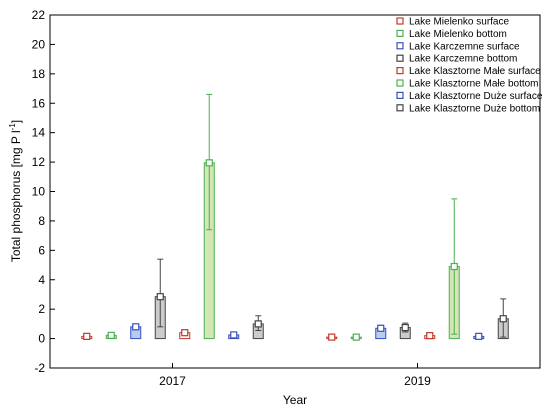 The image size is (550, 414). What do you see at coordinates (463, 59) in the screenshot?
I see `legend-label-3: Lake Karczemne bottom` at bounding box center [463, 59].